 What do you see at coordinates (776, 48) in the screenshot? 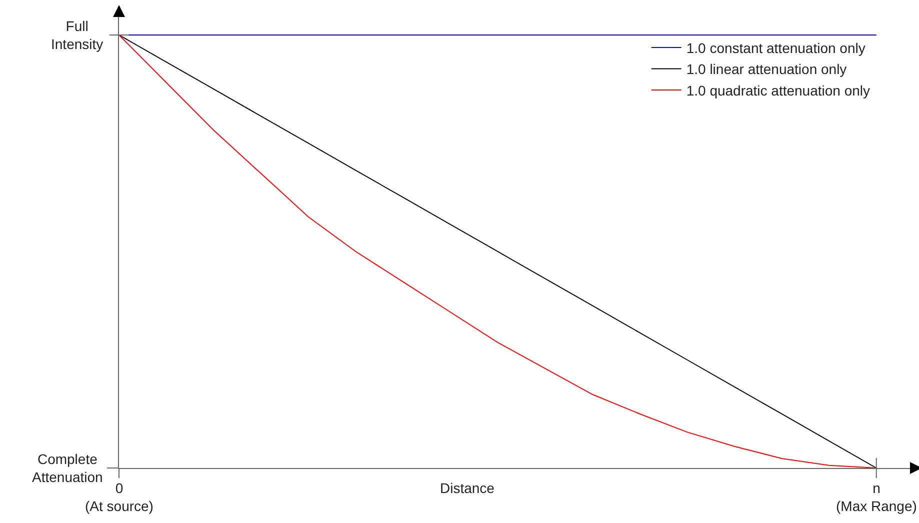
I see `legend-label: 1.0 constant attenuation only` at bounding box center [776, 48].